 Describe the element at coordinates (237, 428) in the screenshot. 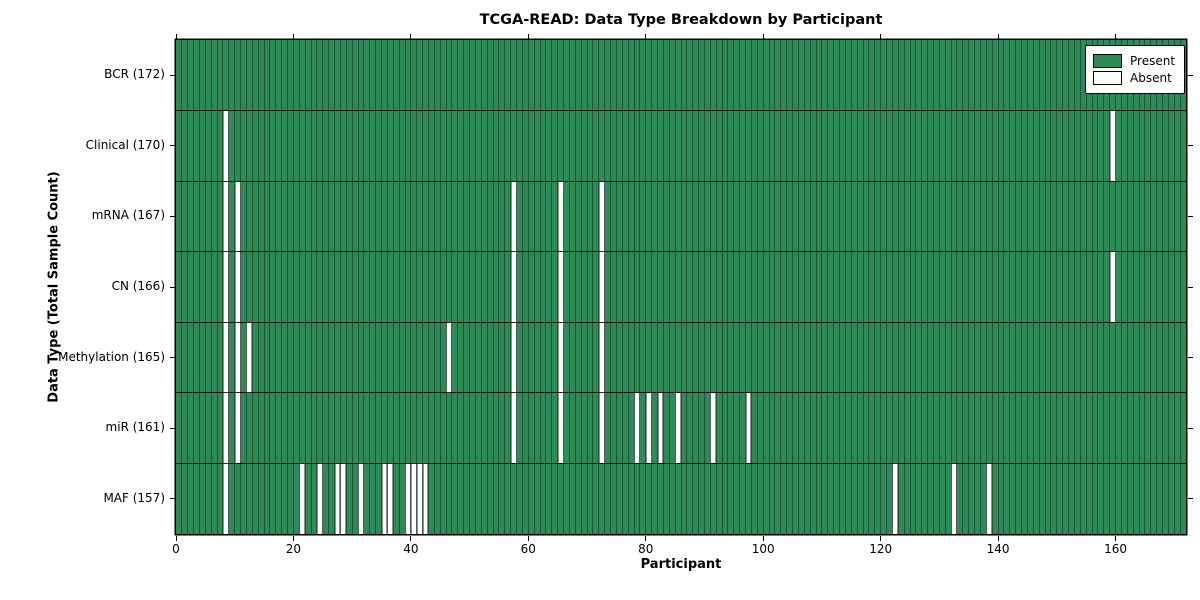

I see `absent-cell-miR-p10` at that location.